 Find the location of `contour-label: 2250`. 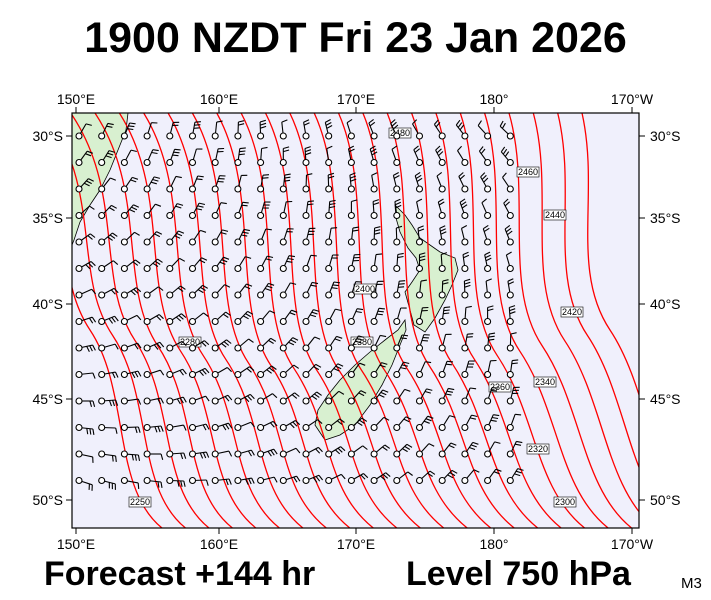

contour-label: 2250 is located at coordinates (140, 502).